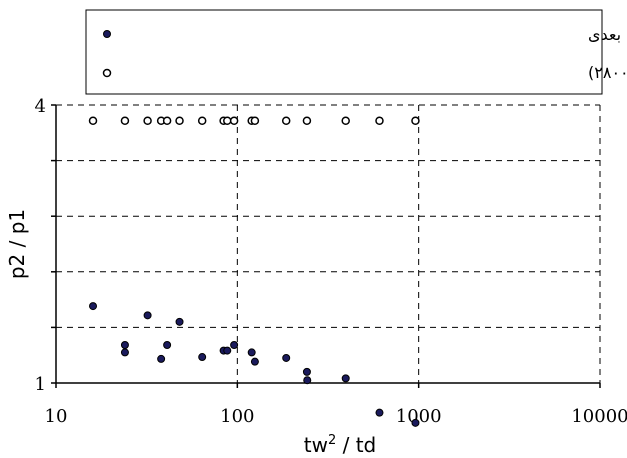 The height and width of the screenshot is (458, 627). Describe the element at coordinates (419, 416) in the screenshot. I see `x-tick-label: 1000` at that location.